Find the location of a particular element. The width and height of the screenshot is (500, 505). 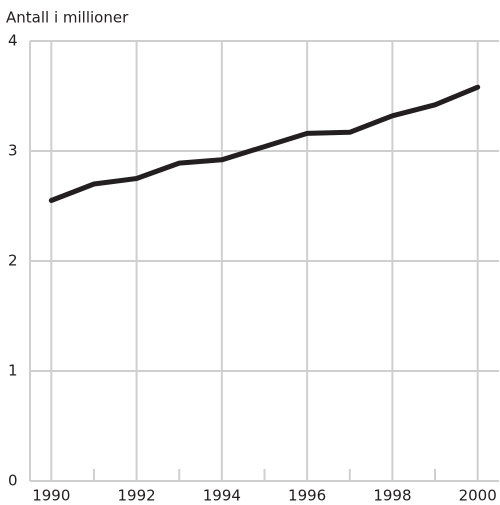

x-tick-label: 1998 is located at coordinates (392, 496).